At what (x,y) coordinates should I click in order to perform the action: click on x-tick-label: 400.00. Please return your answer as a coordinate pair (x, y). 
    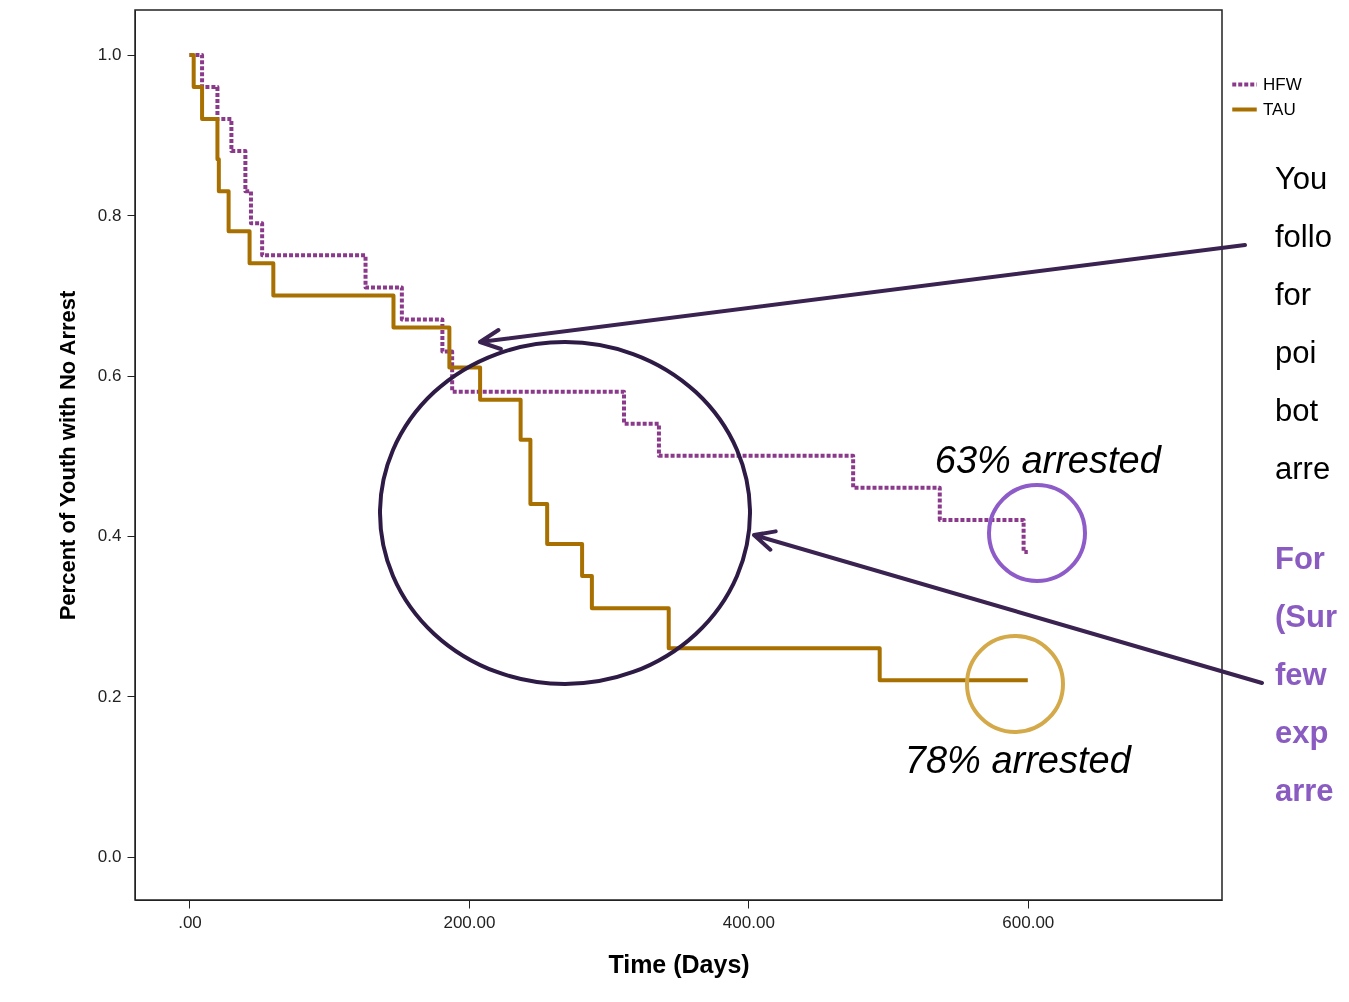
    Looking at the image, I should click on (748, 922).